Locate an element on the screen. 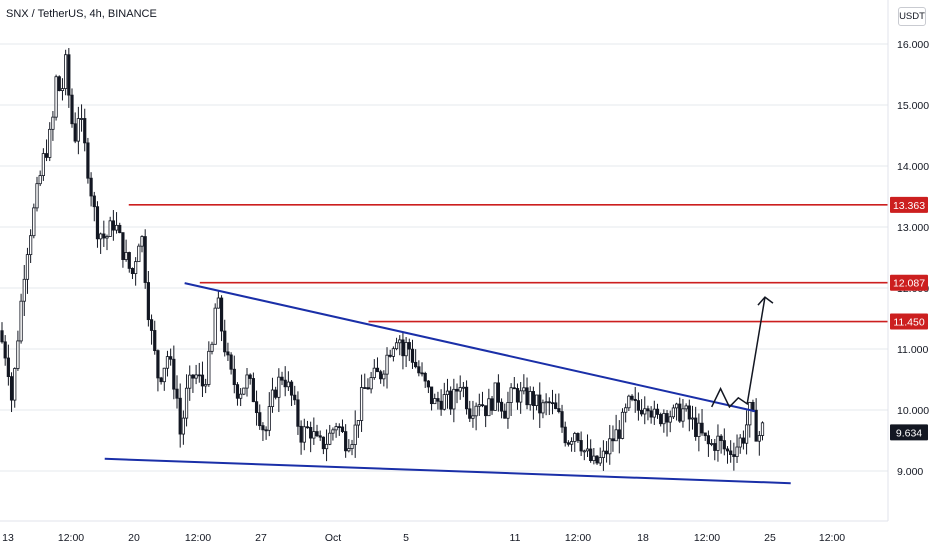 This screenshot has height=550, width=932. y-tick-label: 14.000 is located at coordinates (913, 167).